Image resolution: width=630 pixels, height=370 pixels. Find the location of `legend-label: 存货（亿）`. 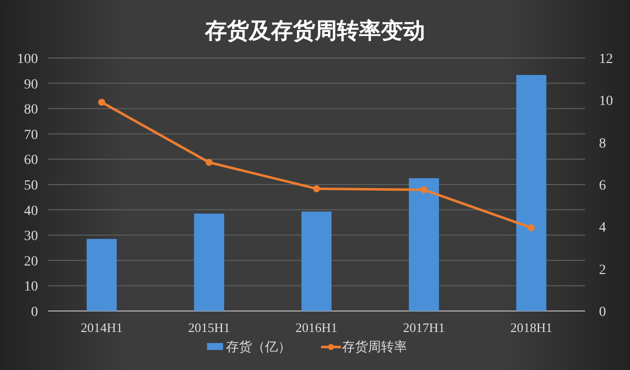

legend-label: 存货（亿） is located at coordinates (258, 346).